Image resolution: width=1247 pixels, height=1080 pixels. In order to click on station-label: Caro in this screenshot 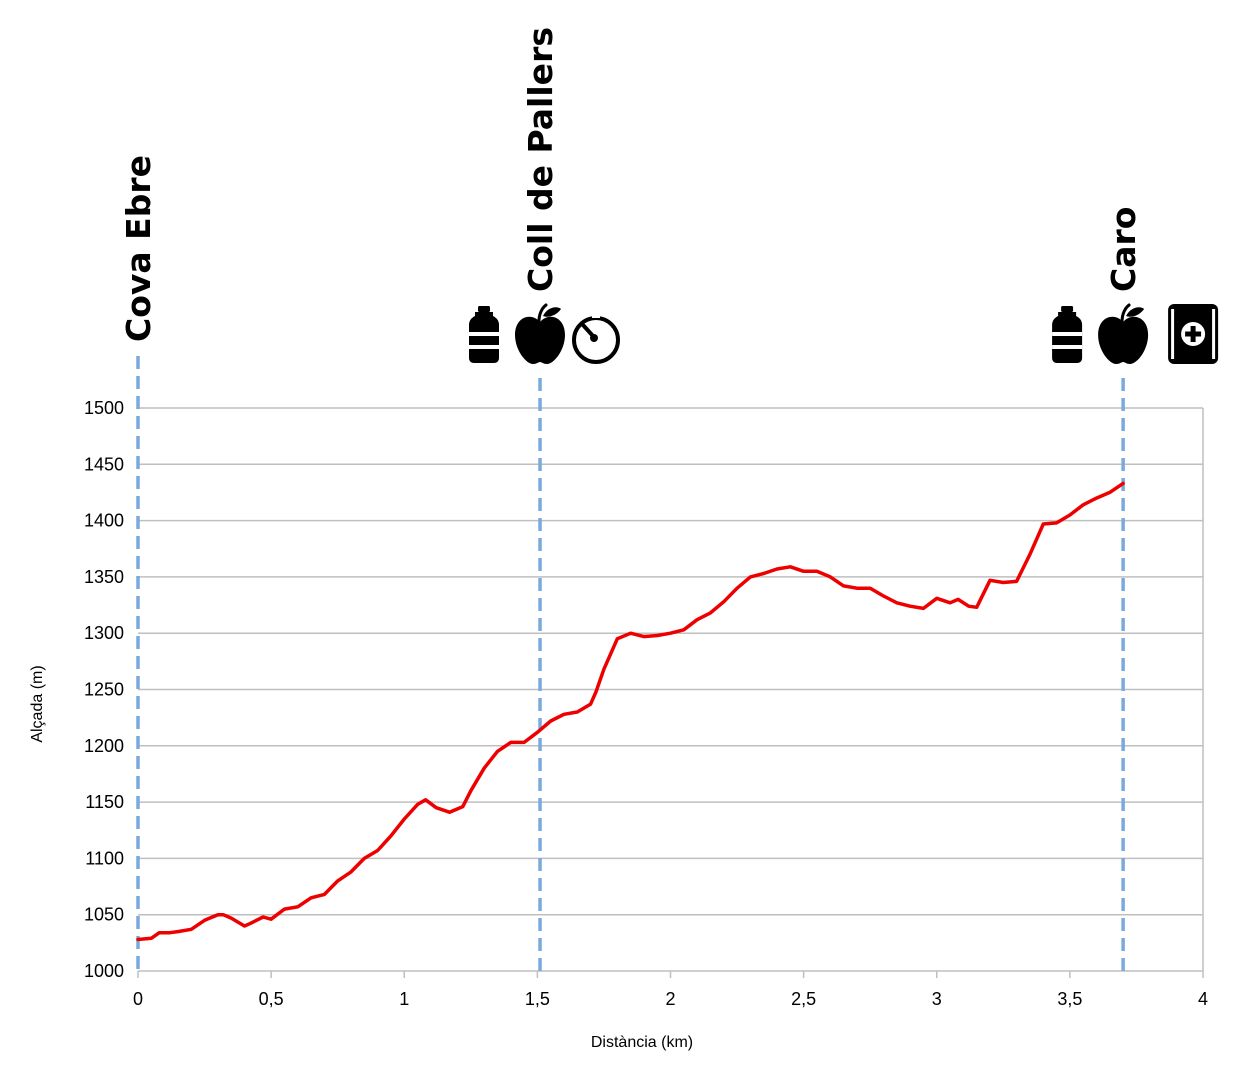, I will do `click(1123, 249)`.